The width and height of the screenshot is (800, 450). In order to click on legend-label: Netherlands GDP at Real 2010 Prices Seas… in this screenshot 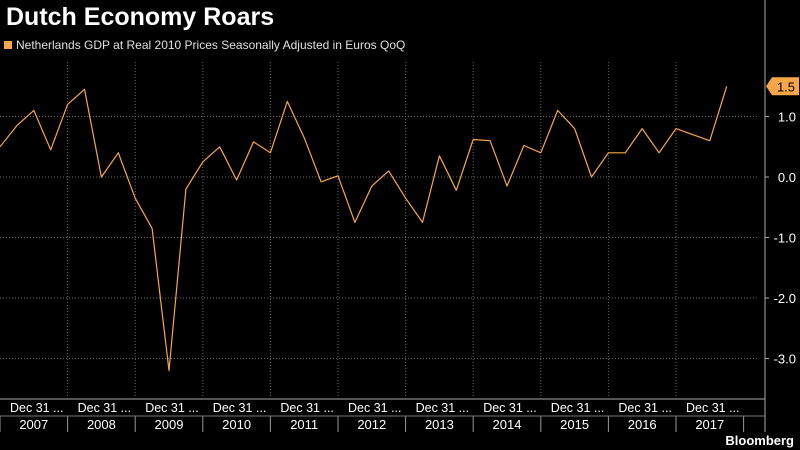, I will do `click(211, 45)`.